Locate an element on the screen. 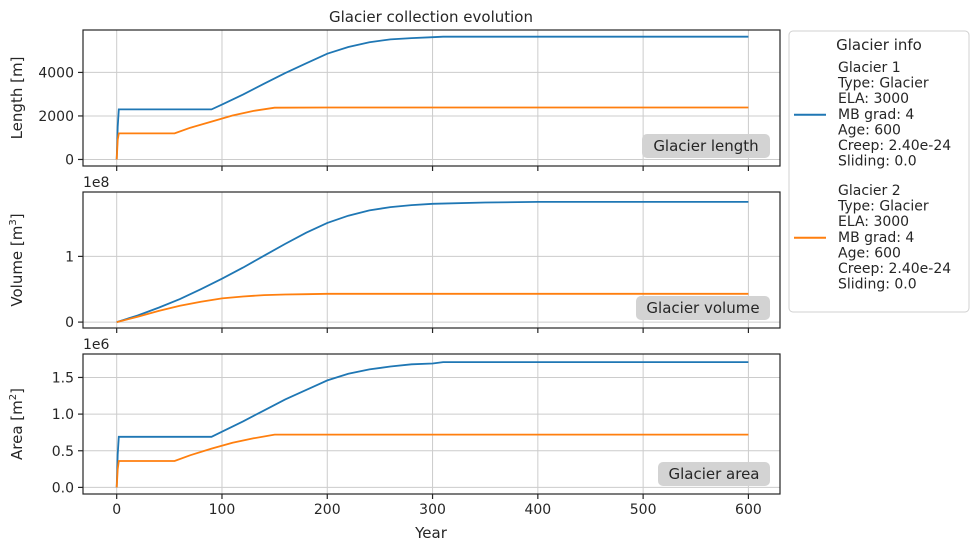 This screenshot has width=977, height=551. annotation: Glacier area is located at coordinates (714, 474).